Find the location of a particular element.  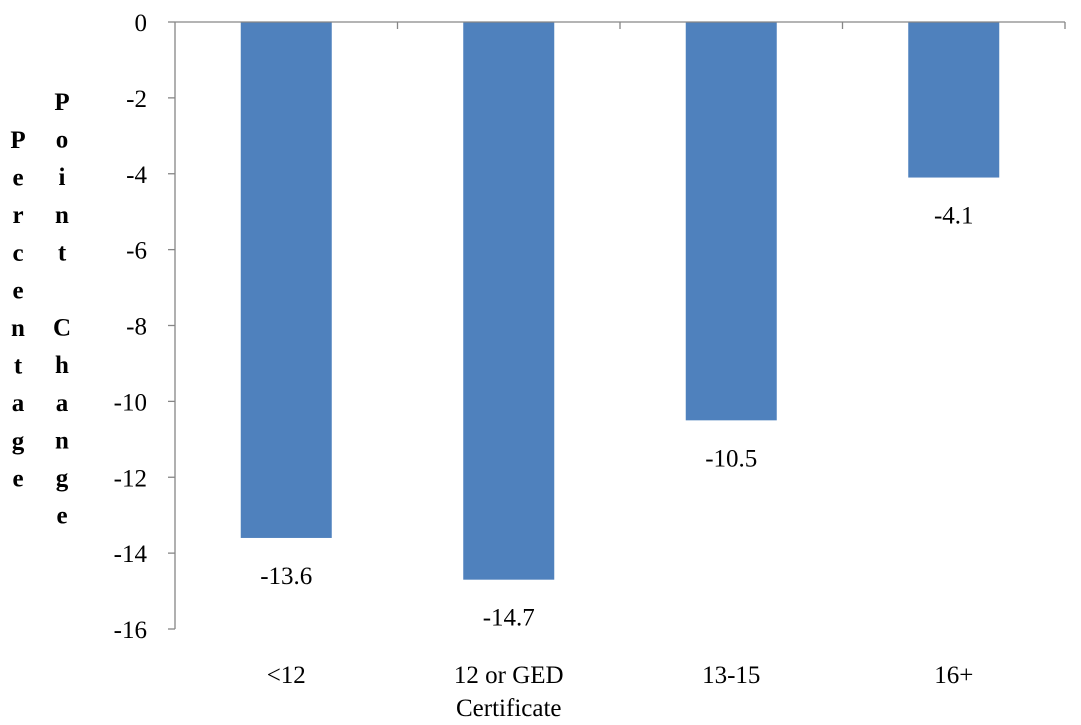

y-tick-label: -2 is located at coordinates (136, 99).